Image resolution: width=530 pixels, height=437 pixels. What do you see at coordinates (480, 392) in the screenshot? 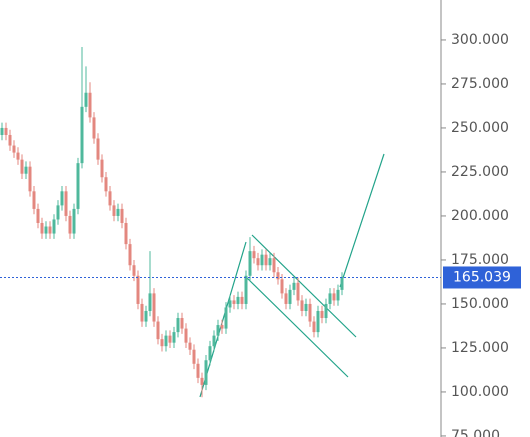
I see `y-tick-label: 100.000` at bounding box center [480, 392].